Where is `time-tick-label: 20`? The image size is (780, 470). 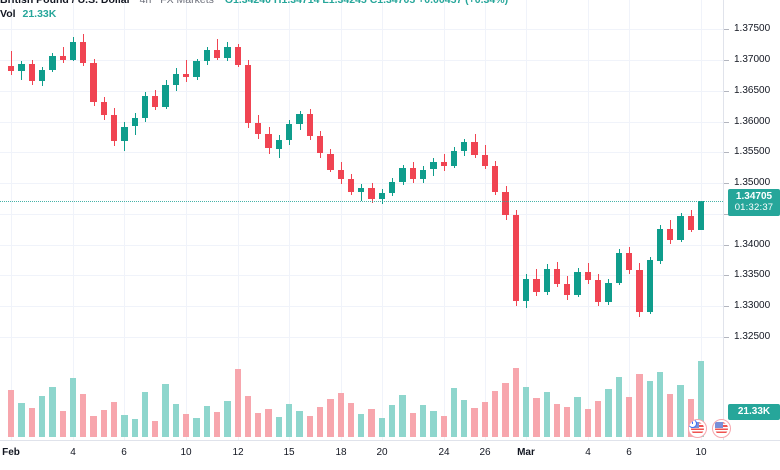
time-tick-label: 20 is located at coordinates (382, 452).